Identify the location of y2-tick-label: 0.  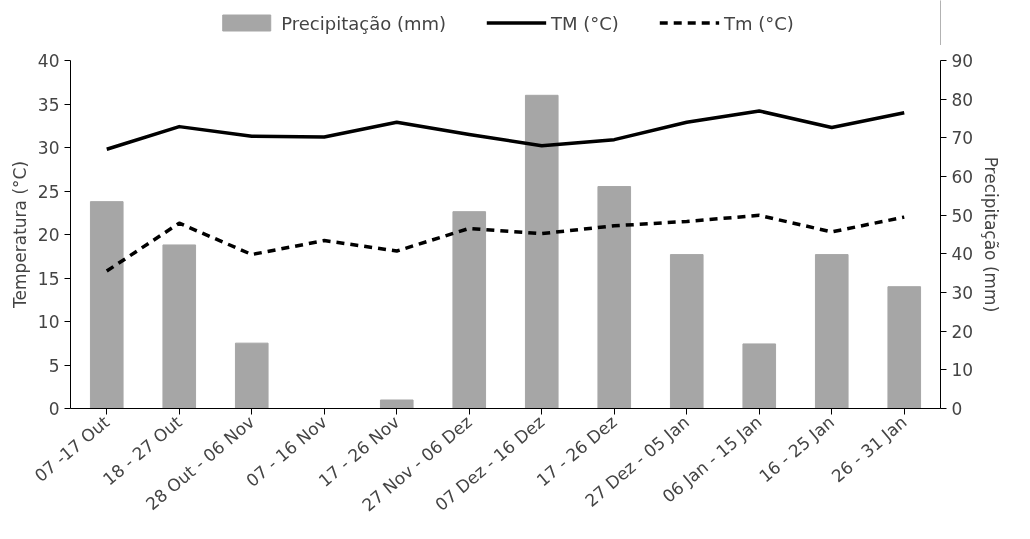
(957, 409).